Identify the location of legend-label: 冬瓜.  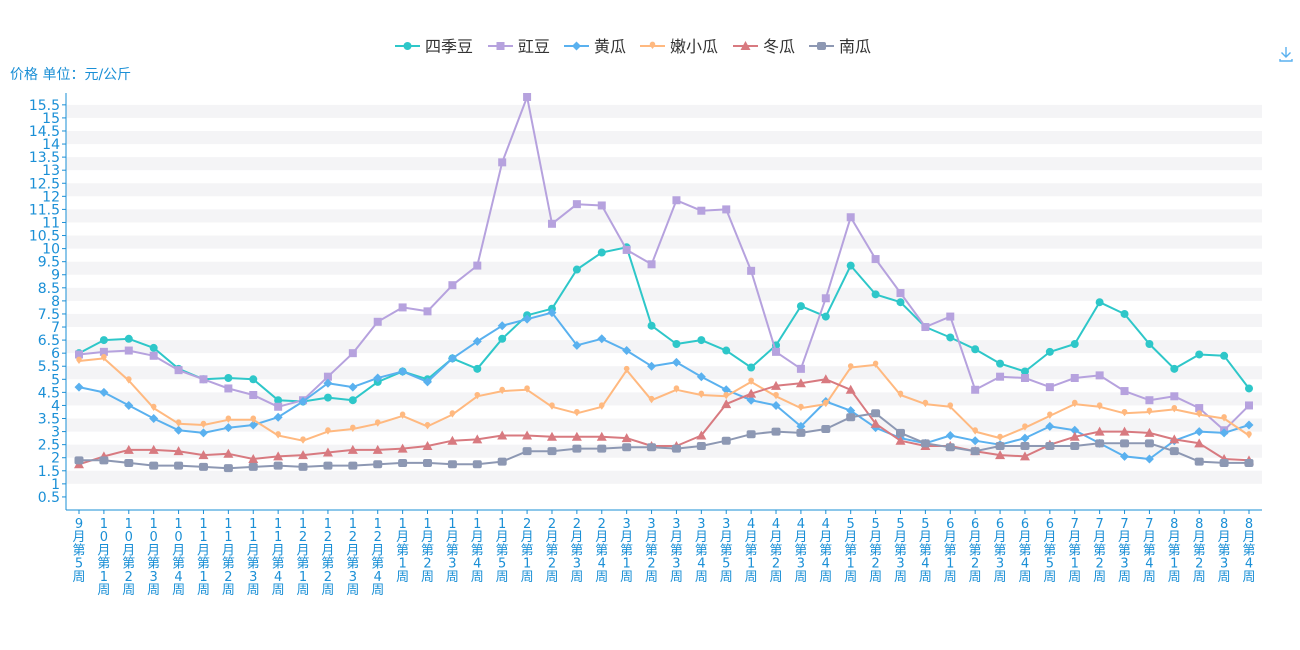
(779, 46).